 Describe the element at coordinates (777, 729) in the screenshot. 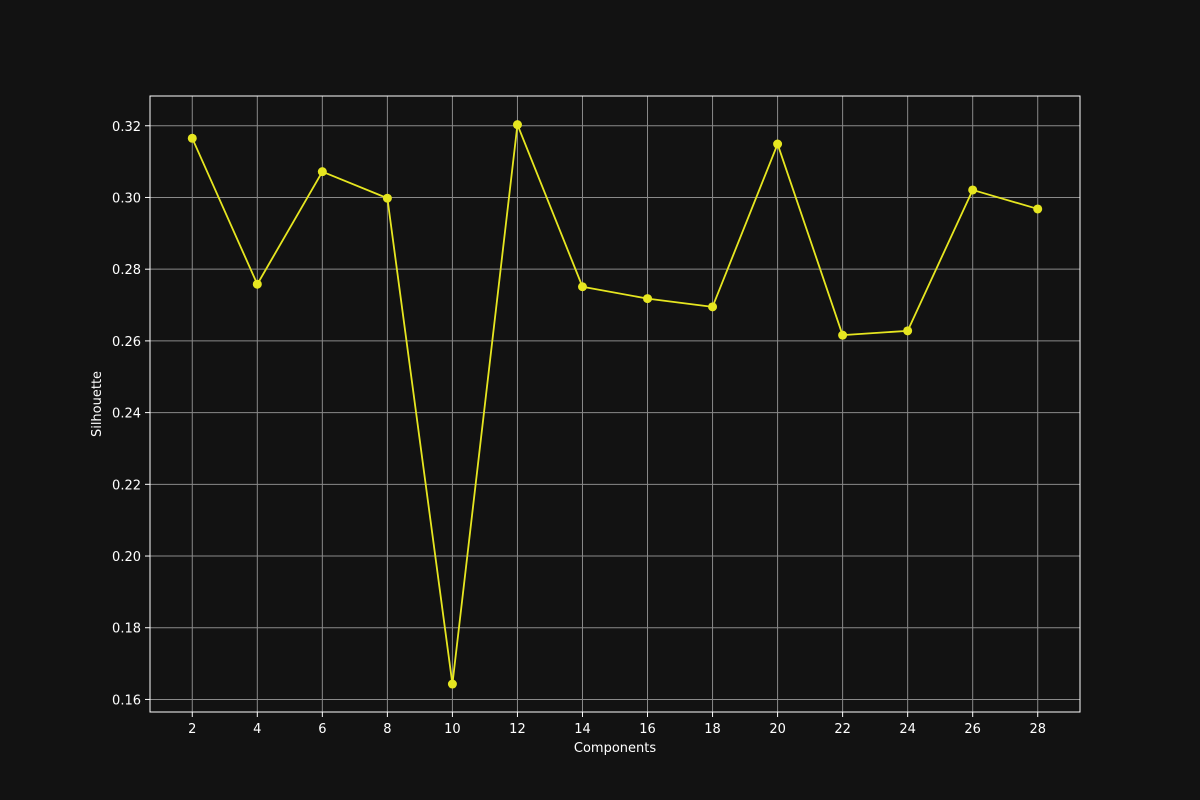

I see `x-tick-label: 20` at that location.